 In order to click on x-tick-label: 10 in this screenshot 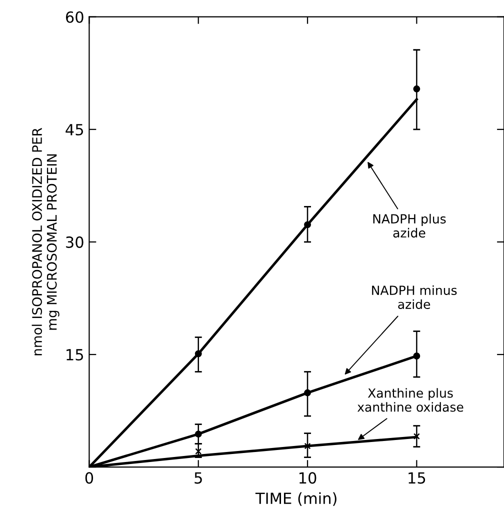, I will do `click(307, 478)`.